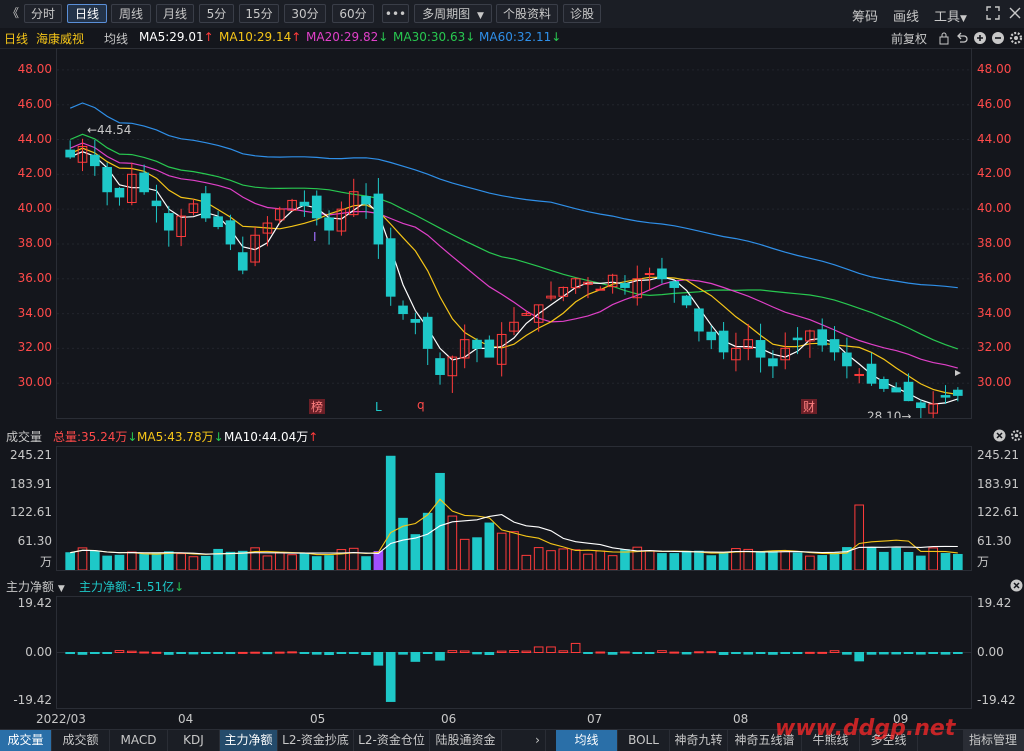 The image size is (1024, 751). Describe the element at coordinates (317, 406) in the screenshot. I see `event-marker-bang: 榜` at that location.